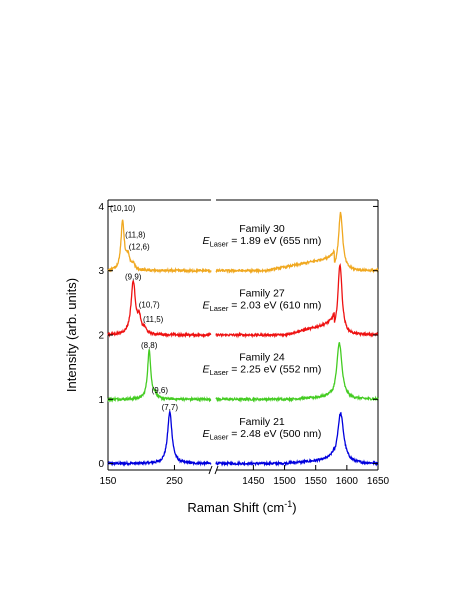 The image size is (468, 605). Describe the element at coordinates (235, 507) in the screenshot. I see `x-axis-label-main: Raman Shift (cm` at that location.